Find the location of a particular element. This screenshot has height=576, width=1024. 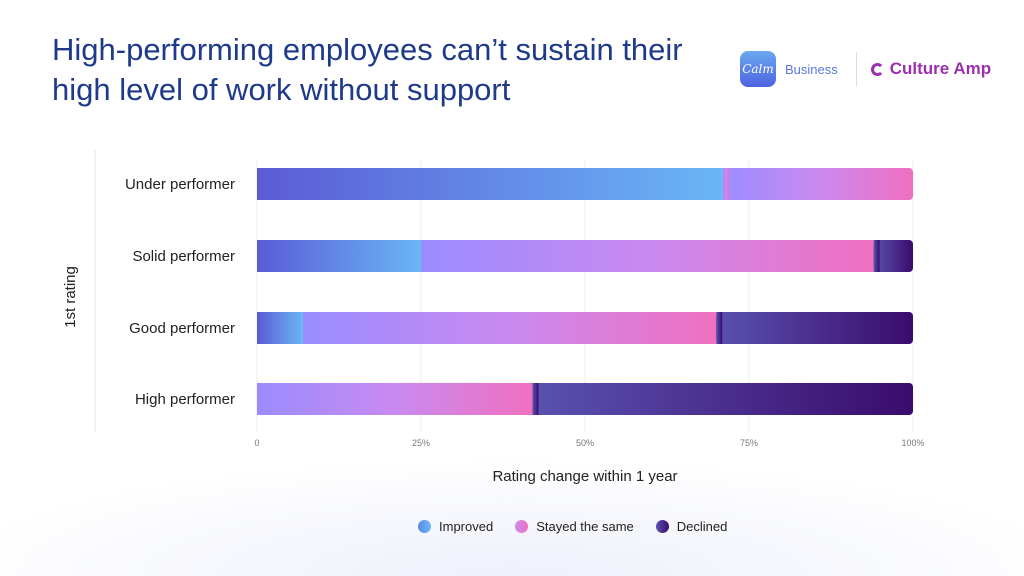

category-label: Good performer is located at coordinates (182, 328).